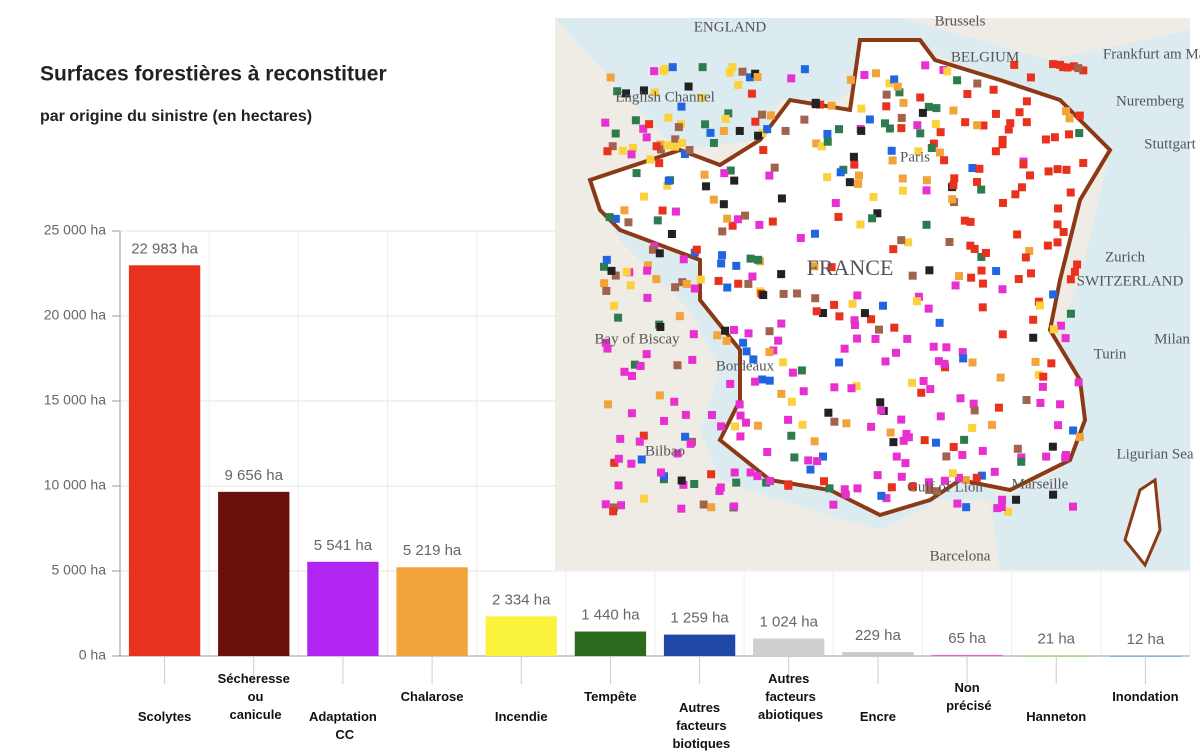 This screenshot has width=1200, height=756. What do you see at coordinates (1056, 639) in the screenshot?
I see `value-label: 21 ha` at bounding box center [1056, 639].